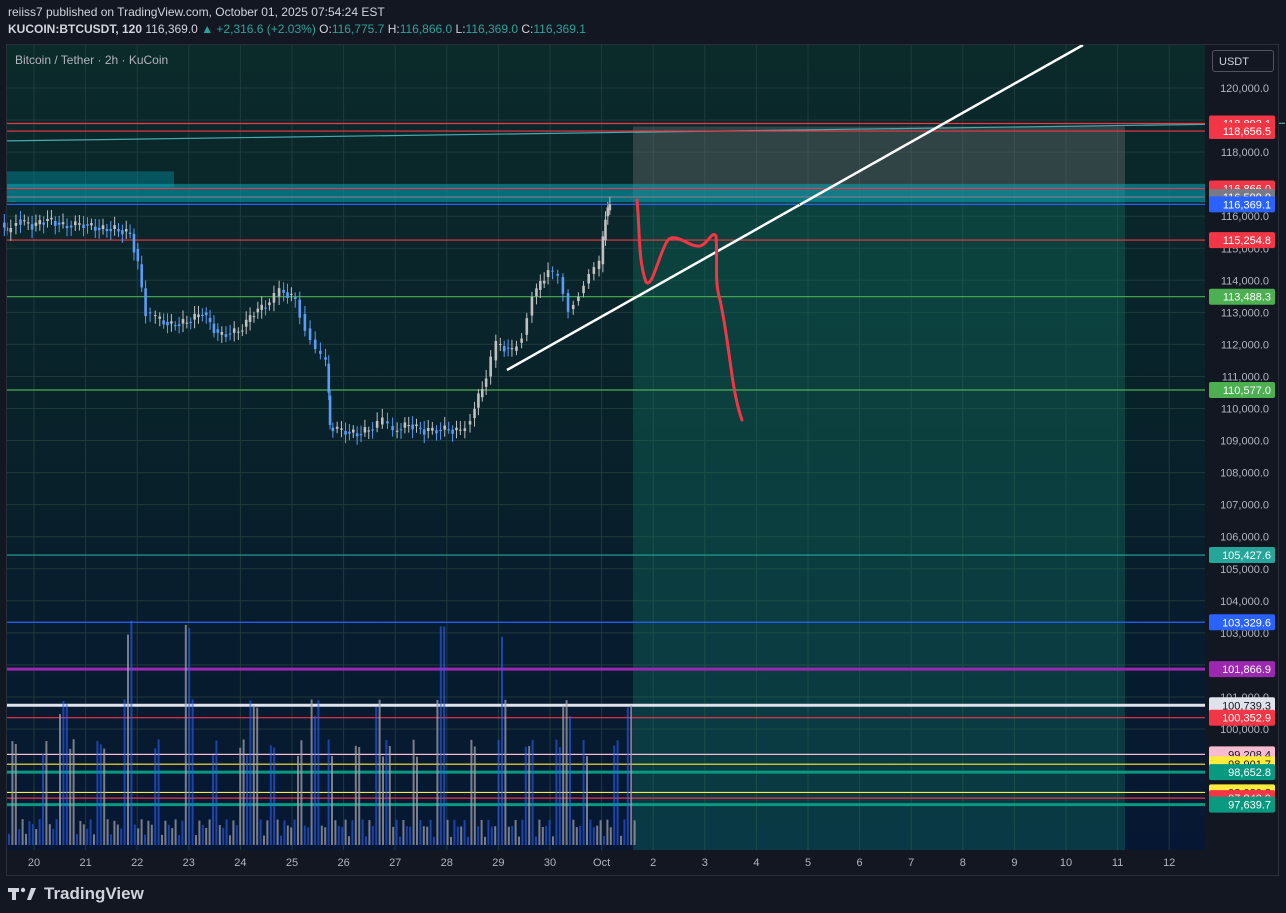 This screenshot has width=1286, height=913. Describe the element at coordinates (1244, 634) in the screenshot. I see `price-axis-tick: 103,000.0` at that location.